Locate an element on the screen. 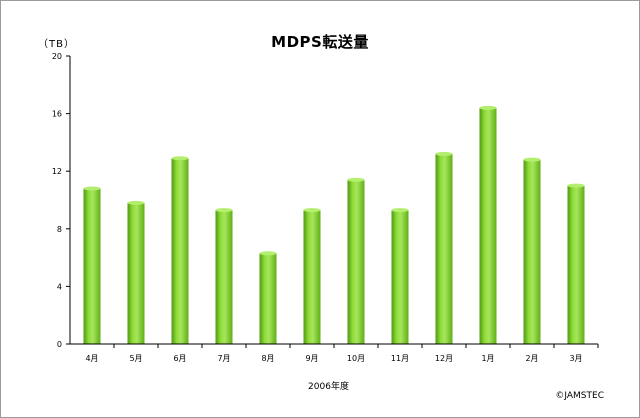 This screenshot has width=640, height=418. x-axis-ticks: 4月 5月 6月 7月 8月 9月 10月 11月 12月 1月 2月 3月 is located at coordinates (342, 353).